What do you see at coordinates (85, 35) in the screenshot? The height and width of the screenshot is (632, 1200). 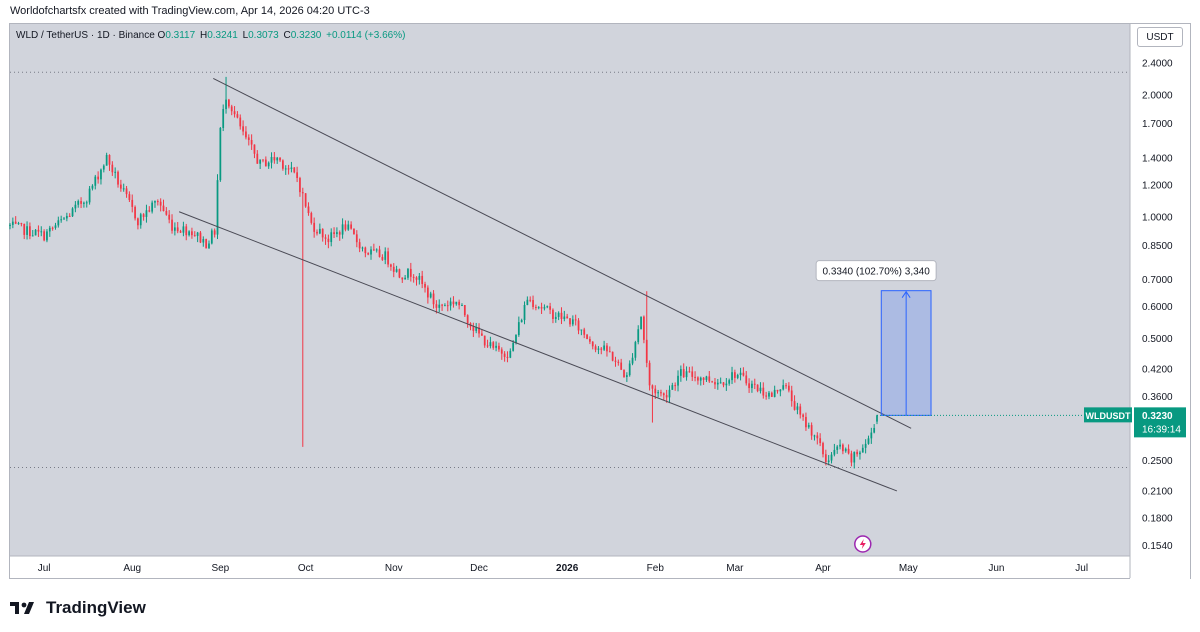 I see `symbol-title: WLD / TetherUS · 1D · Binance` at bounding box center [85, 35].